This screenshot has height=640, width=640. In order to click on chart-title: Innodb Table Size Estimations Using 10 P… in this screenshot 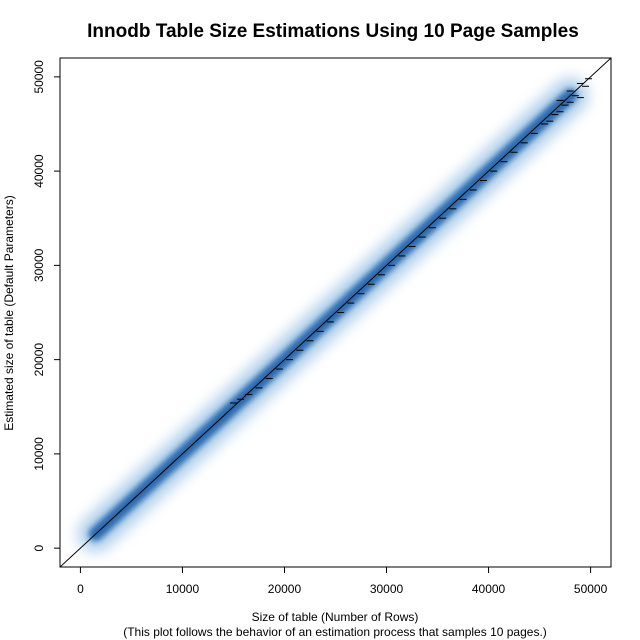, I will do `click(333, 31)`.